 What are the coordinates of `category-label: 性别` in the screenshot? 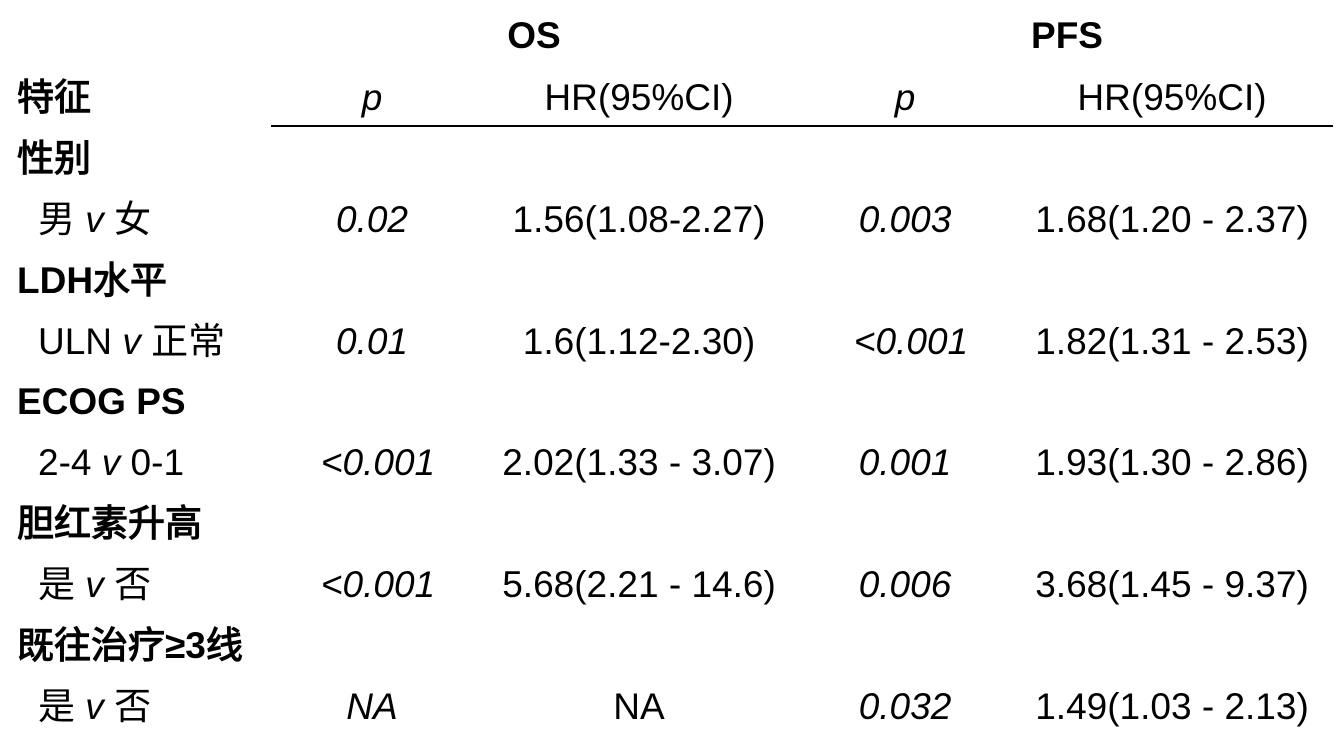 It's located at (54, 158).